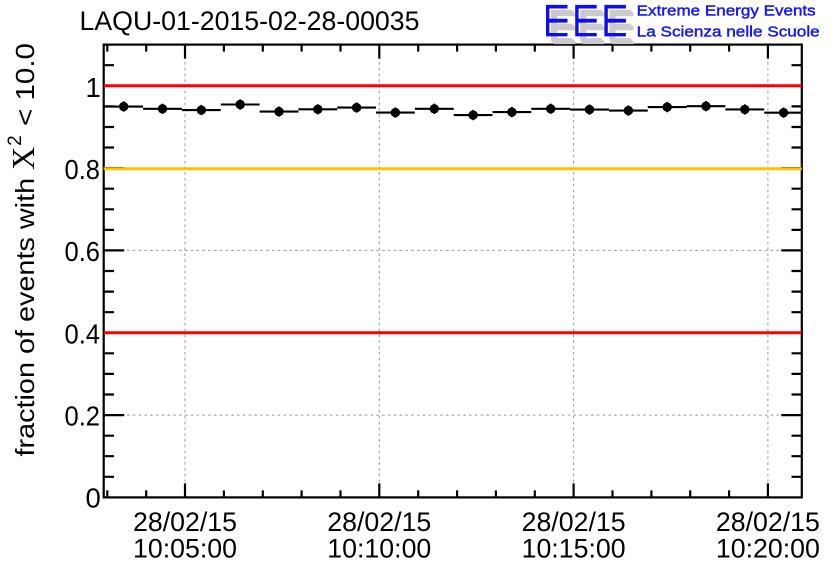 This screenshot has width=836, height=572. Describe the element at coordinates (15, 140) in the screenshot. I see `svg-text: 2` at that location.